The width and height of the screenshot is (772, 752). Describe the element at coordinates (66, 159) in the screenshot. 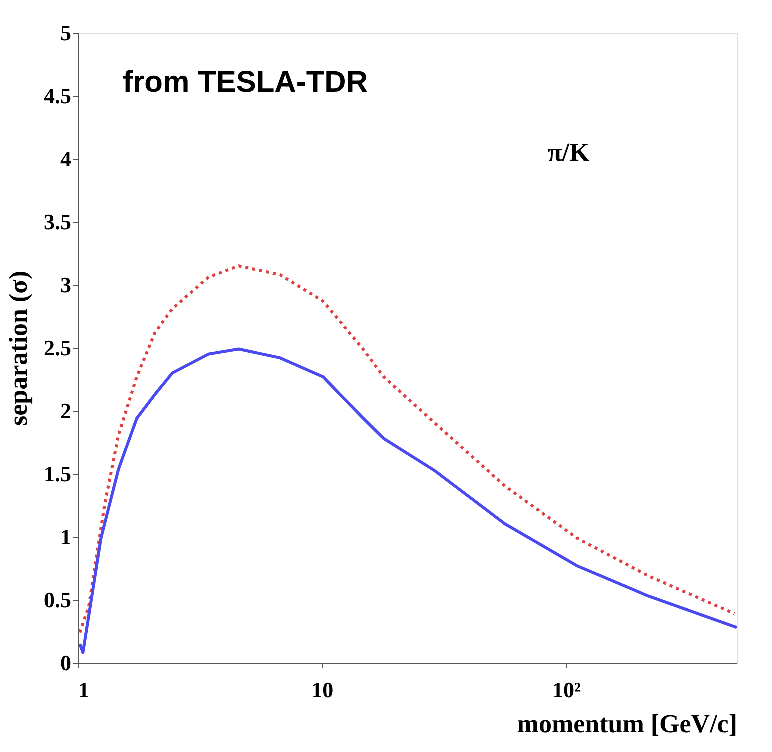

I see `y-tick-label: 4` at that location.